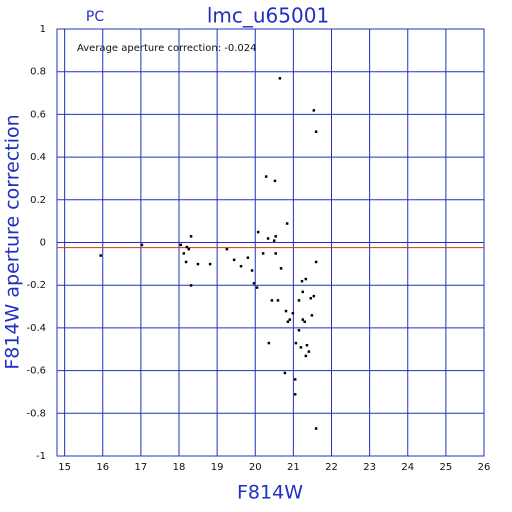 This screenshot has width=512, height=512. Describe the element at coordinates (38, 157) in the screenshot. I see `y-tick-label: 0.4` at that location.